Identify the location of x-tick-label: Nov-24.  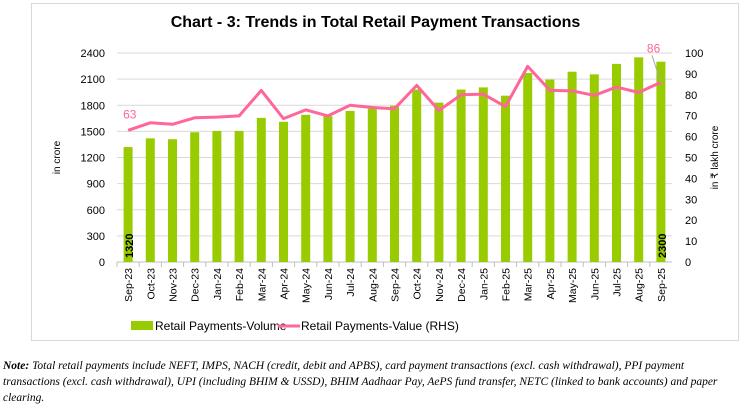
(440, 285).